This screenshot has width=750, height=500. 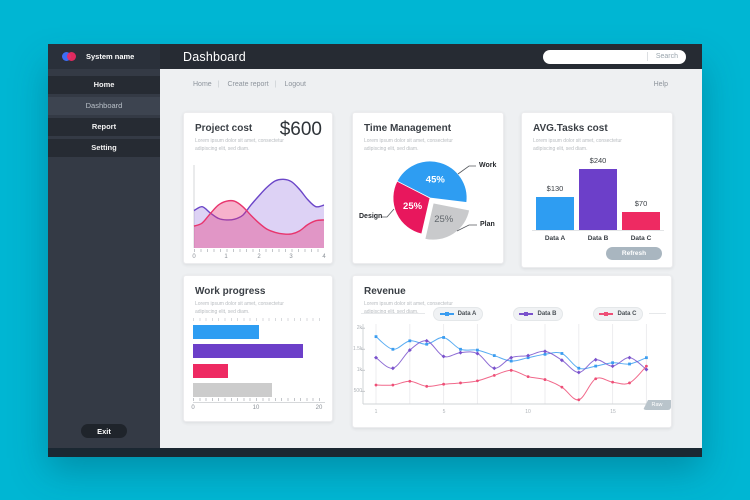 What do you see at coordinates (104, 85) in the screenshot?
I see `sidebar-item-home: Home` at bounding box center [104, 85].